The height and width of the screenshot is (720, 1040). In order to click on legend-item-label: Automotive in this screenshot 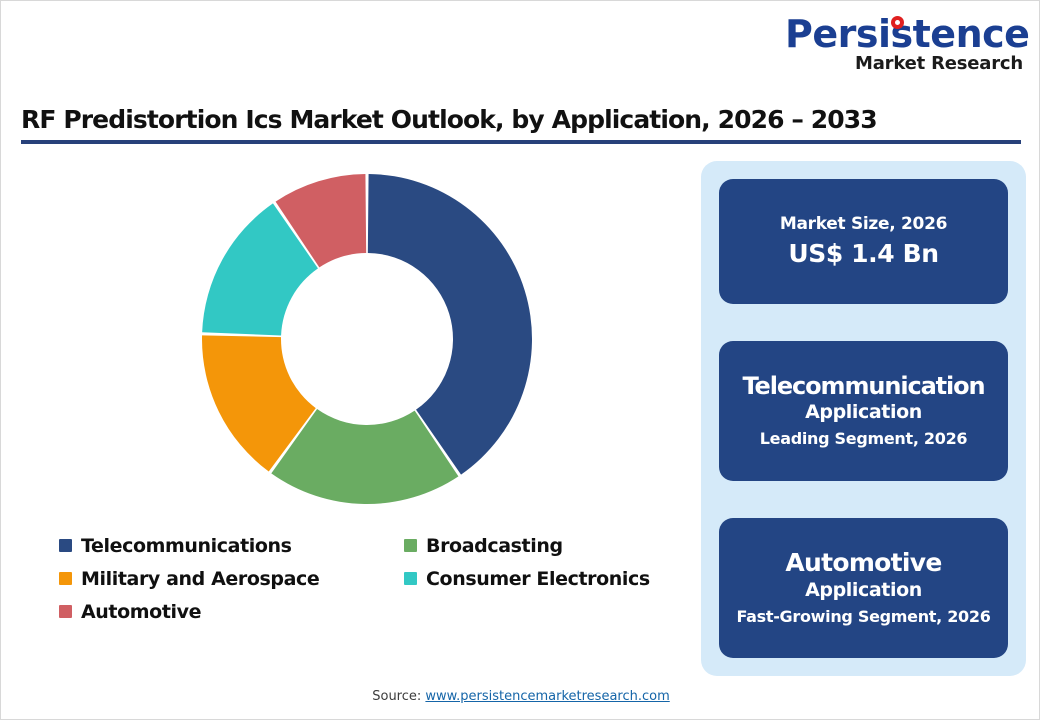, I will do `click(141, 611)`.